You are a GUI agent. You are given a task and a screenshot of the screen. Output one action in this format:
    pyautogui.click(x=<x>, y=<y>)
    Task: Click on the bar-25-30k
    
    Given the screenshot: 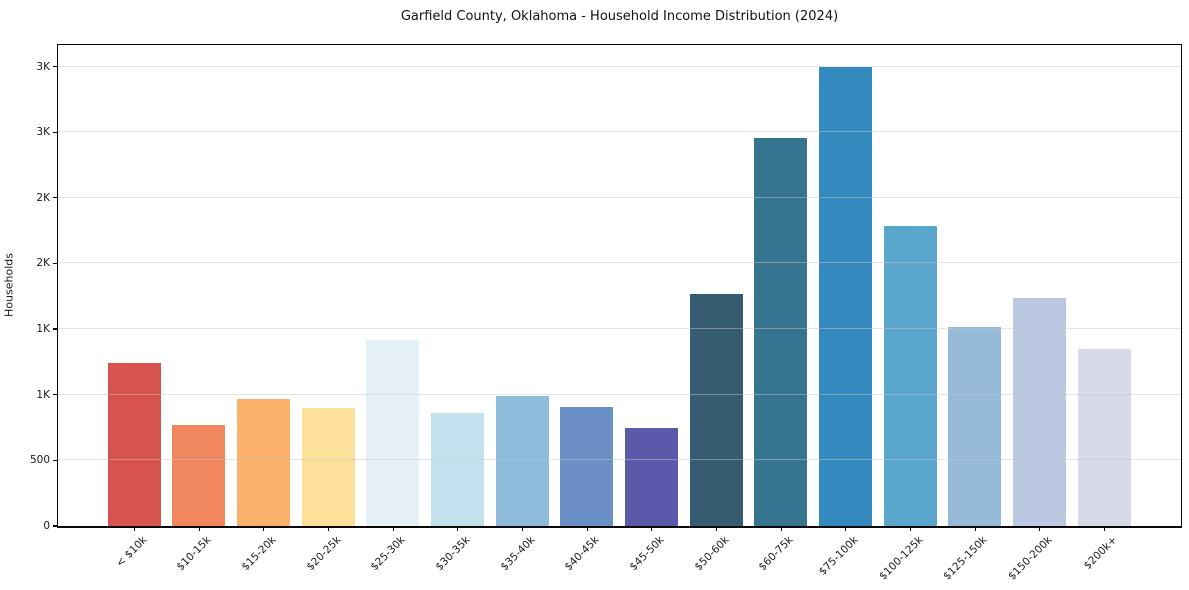 What is the action you would take?
    pyautogui.click(x=393, y=432)
    